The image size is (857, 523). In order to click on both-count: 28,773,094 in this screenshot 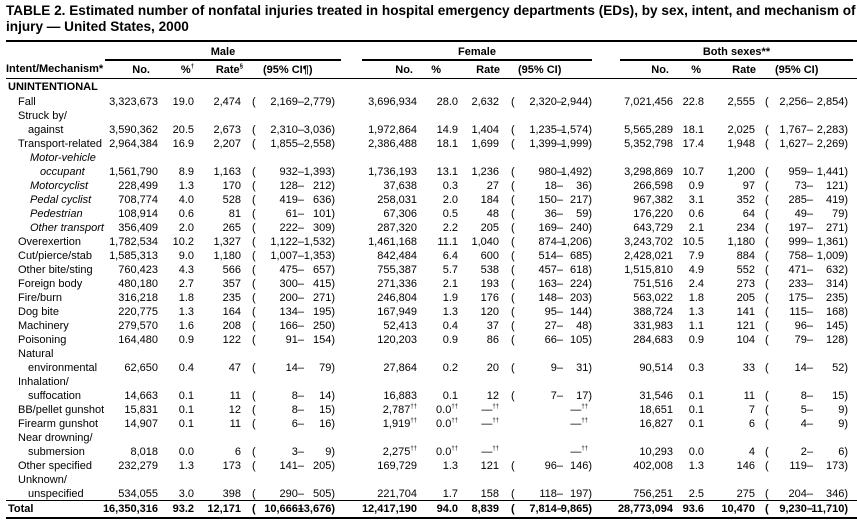, I will do `click(645, 509)`.